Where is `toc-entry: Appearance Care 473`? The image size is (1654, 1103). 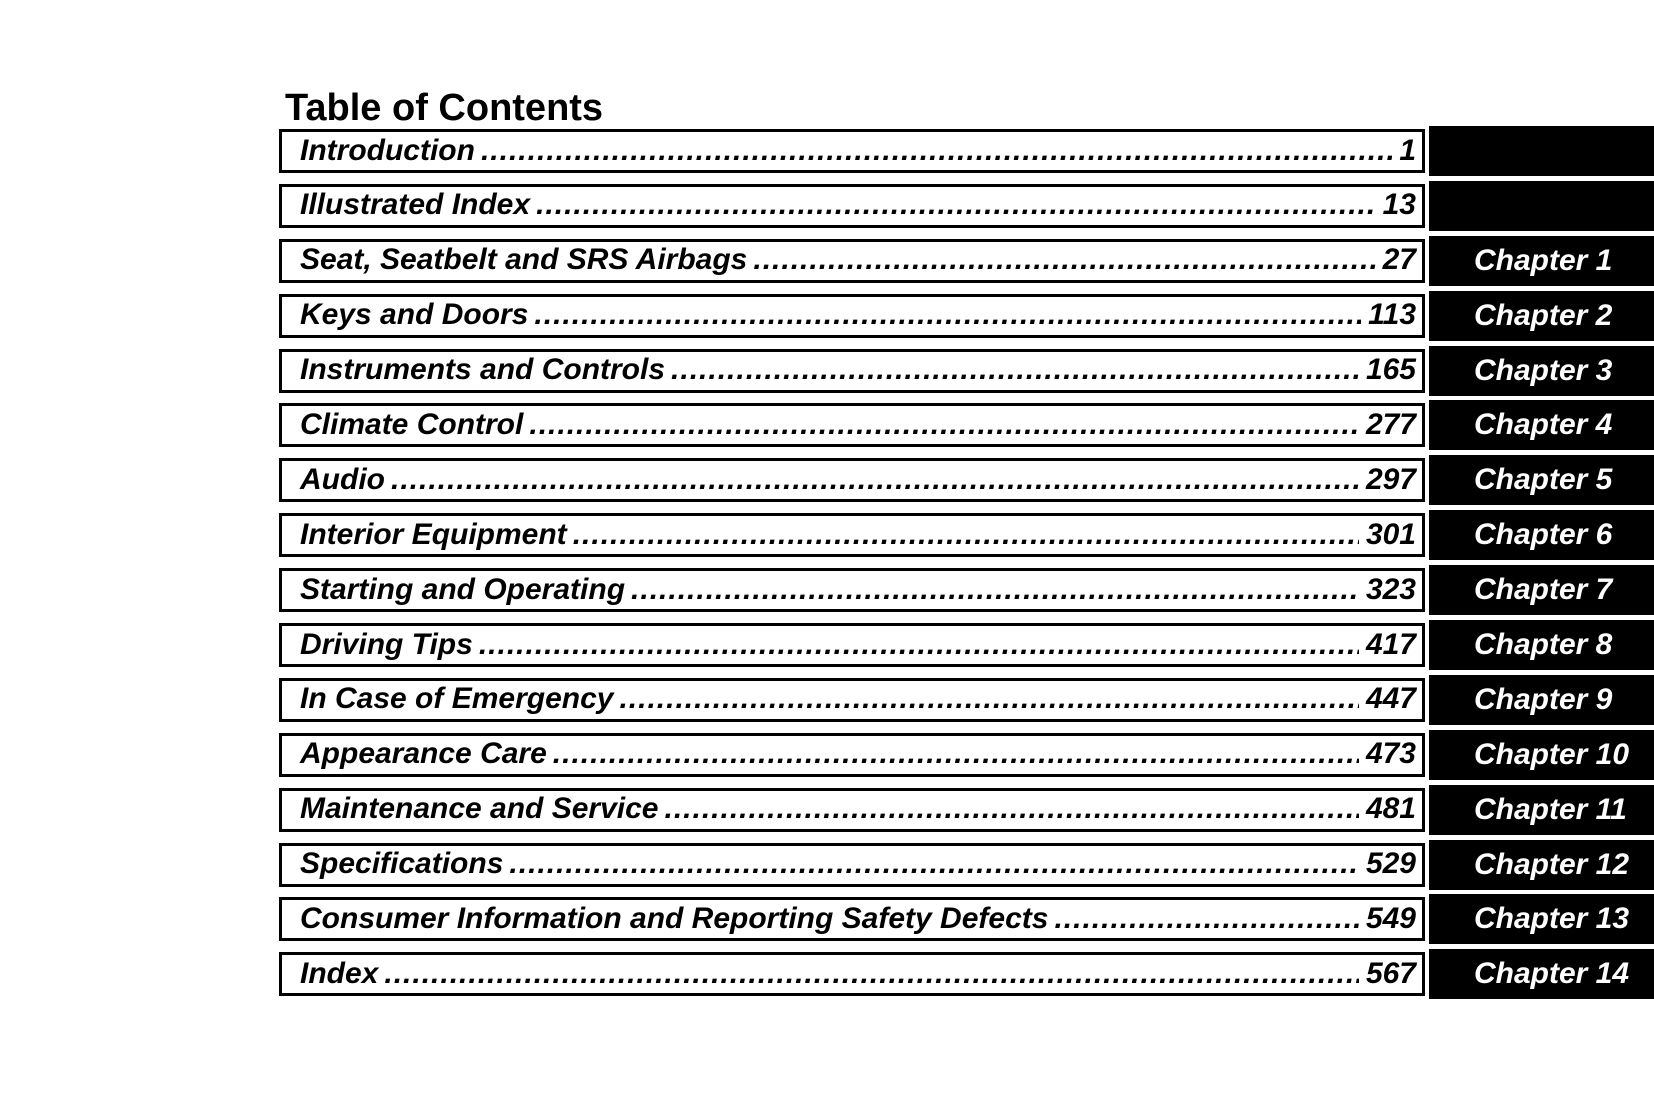
toc-entry: Appearance Care 473 is located at coordinates (852, 754).